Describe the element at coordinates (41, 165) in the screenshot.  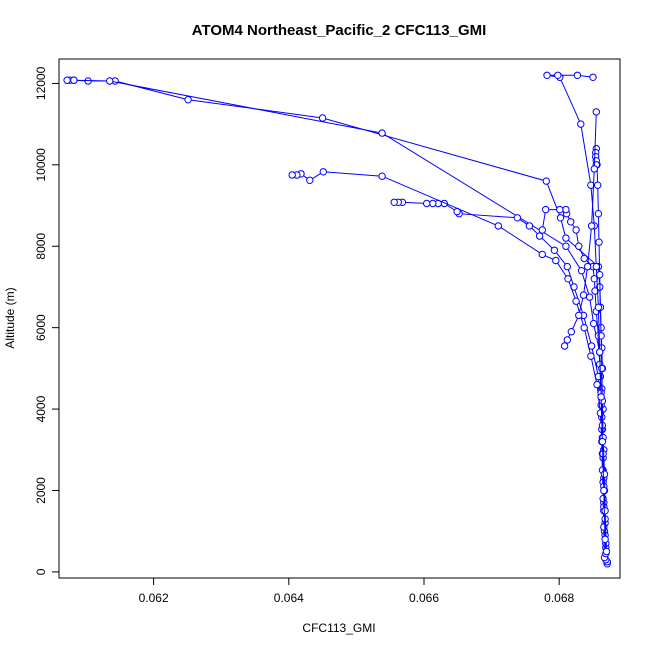
I see `y-tick-label: 10000` at that location.